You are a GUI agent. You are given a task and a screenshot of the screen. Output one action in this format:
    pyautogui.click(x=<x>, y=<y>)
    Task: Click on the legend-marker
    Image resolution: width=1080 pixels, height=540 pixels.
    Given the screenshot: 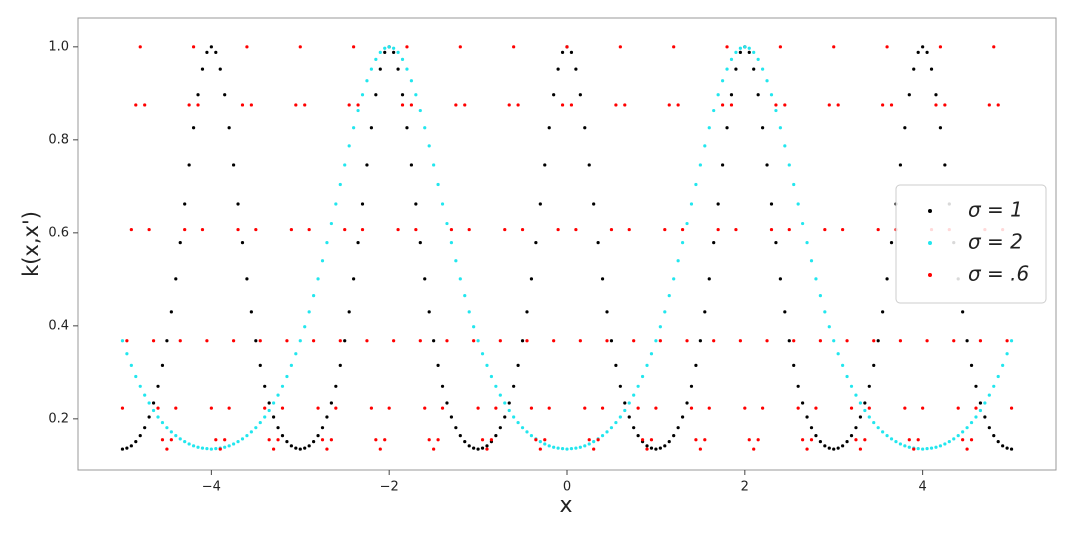 What is the action you would take?
    pyautogui.click(x=930, y=243)
    